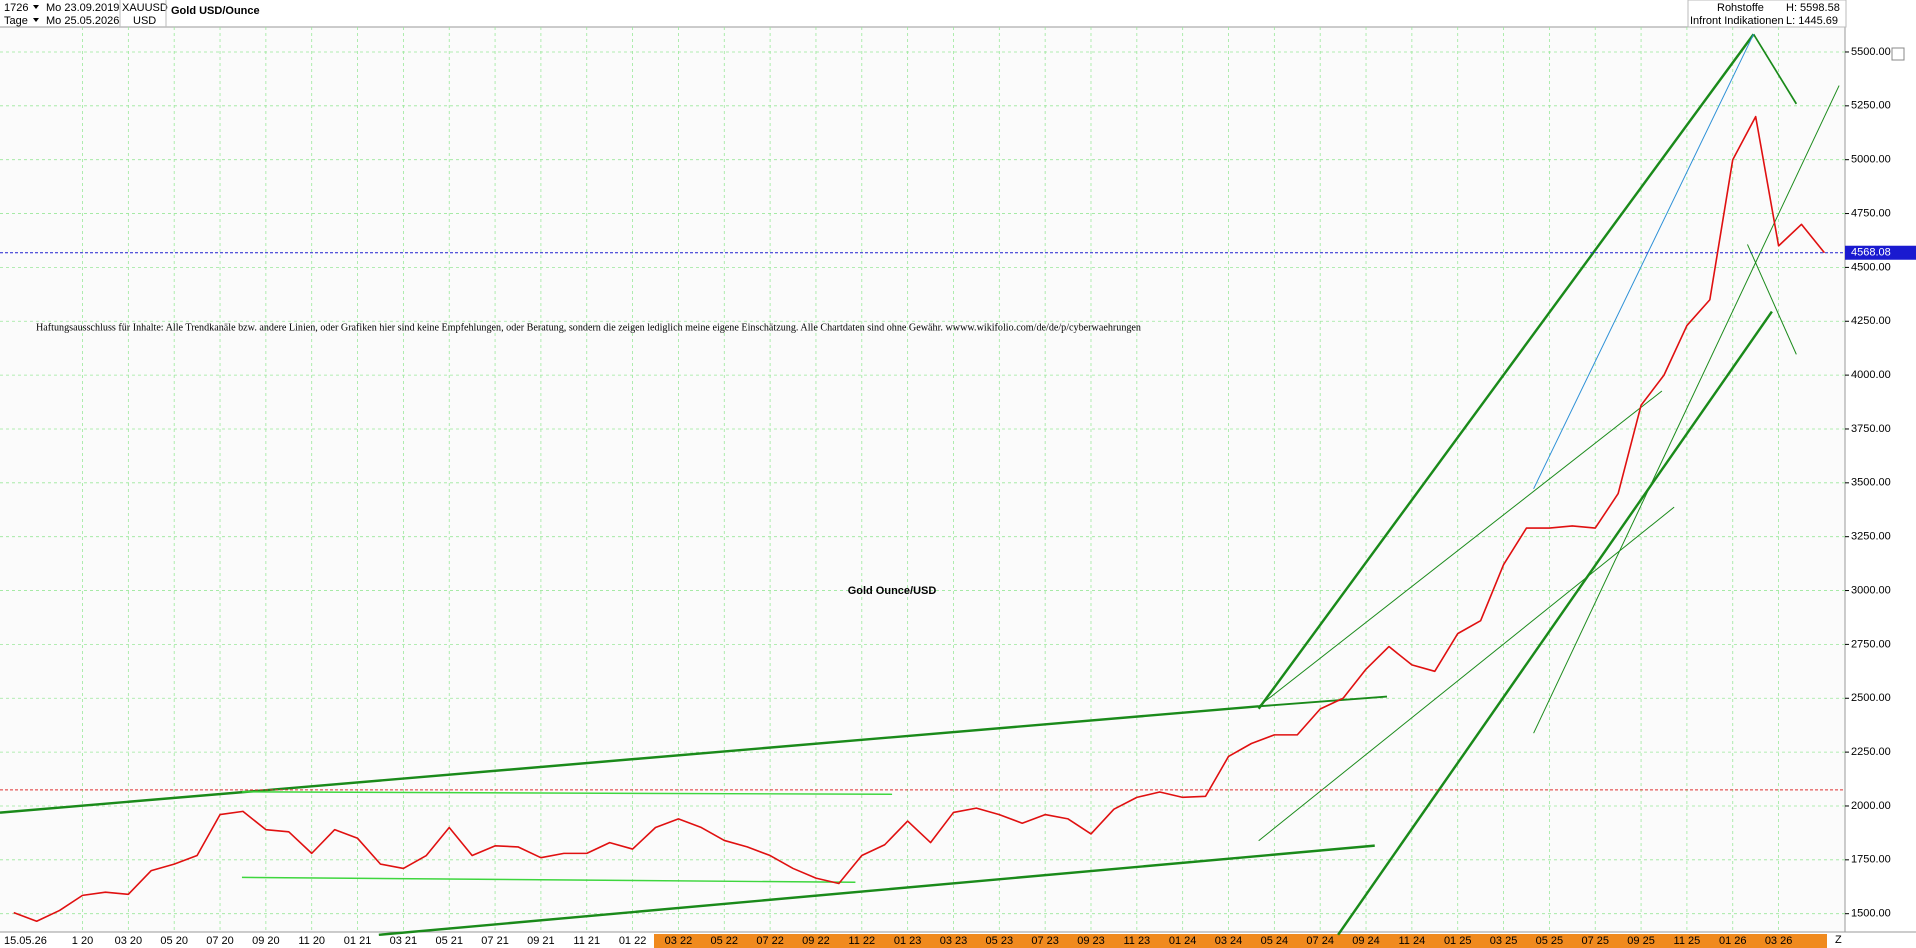 The height and width of the screenshot is (948, 1916). I want to click on x-tick-label: 01 24, so click(1183, 941).